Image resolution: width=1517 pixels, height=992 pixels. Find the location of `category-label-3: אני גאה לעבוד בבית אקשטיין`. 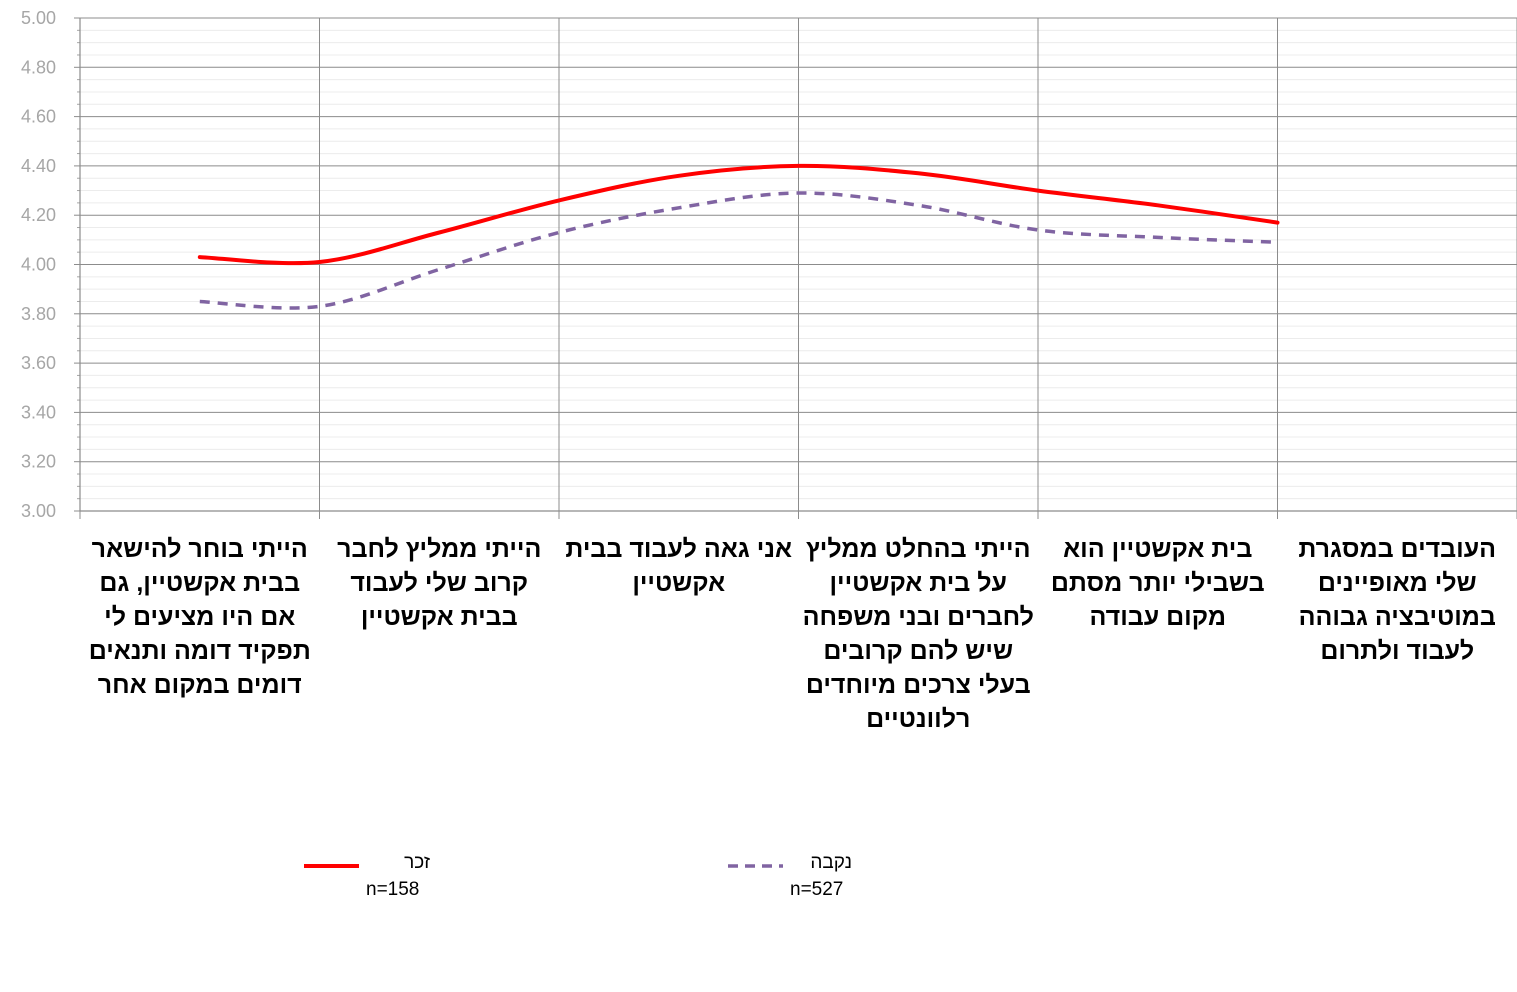

category-label-3: אני גאה לעבוד בבית אקשטיין is located at coordinates (679, 566).